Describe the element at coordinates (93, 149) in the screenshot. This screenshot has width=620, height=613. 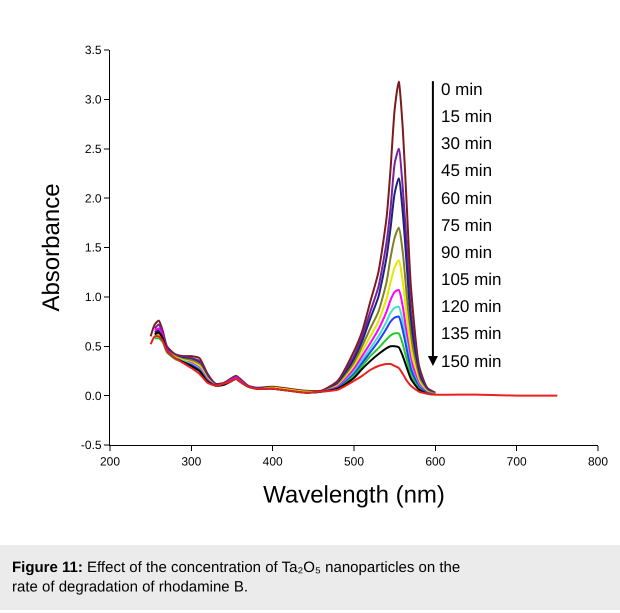
I see `y-tick-label: 2.5` at that location.